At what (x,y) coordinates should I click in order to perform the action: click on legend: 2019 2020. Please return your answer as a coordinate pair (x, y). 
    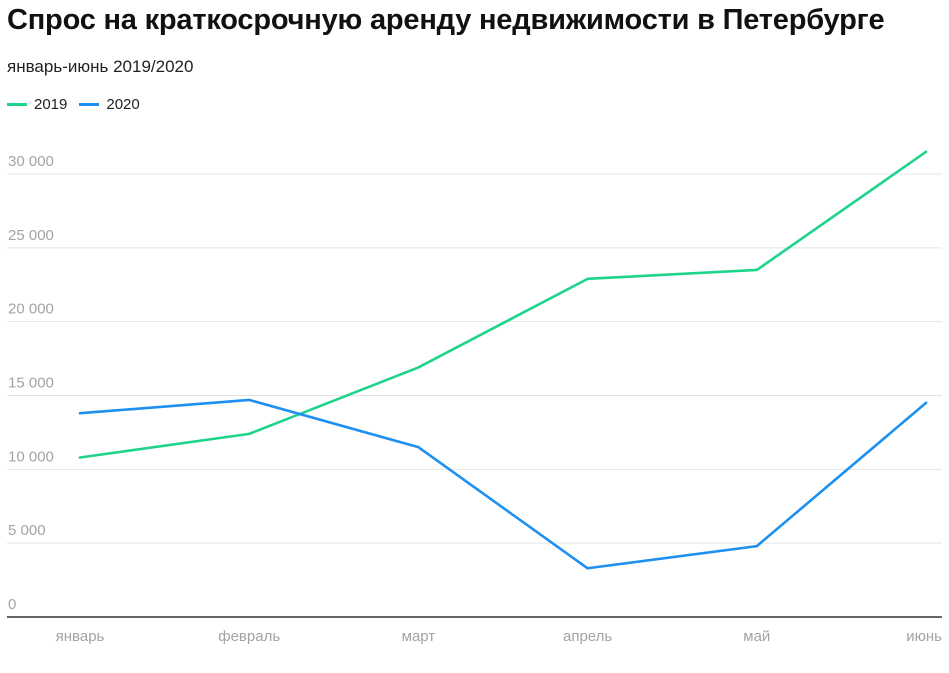
    Looking at the image, I should click on (79, 104).